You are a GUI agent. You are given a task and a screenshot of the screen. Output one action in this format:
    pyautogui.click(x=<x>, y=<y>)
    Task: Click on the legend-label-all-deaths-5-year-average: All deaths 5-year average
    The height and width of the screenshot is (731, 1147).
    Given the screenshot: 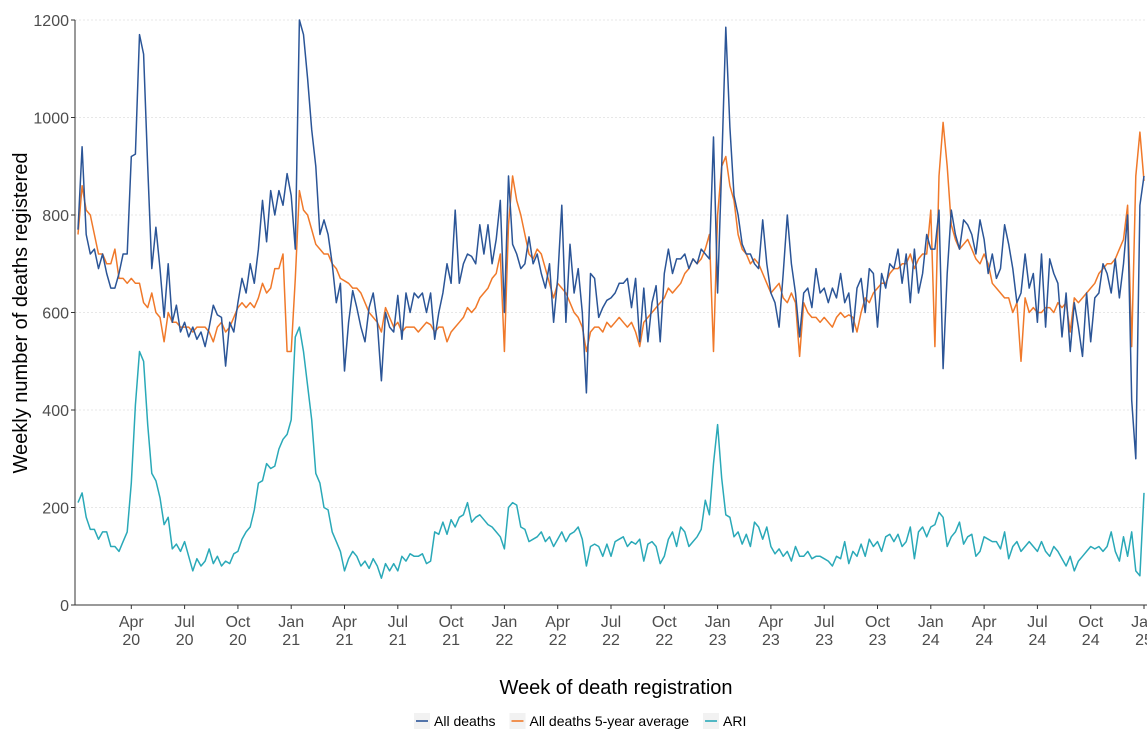 What is the action you would take?
    pyautogui.click(x=609, y=721)
    